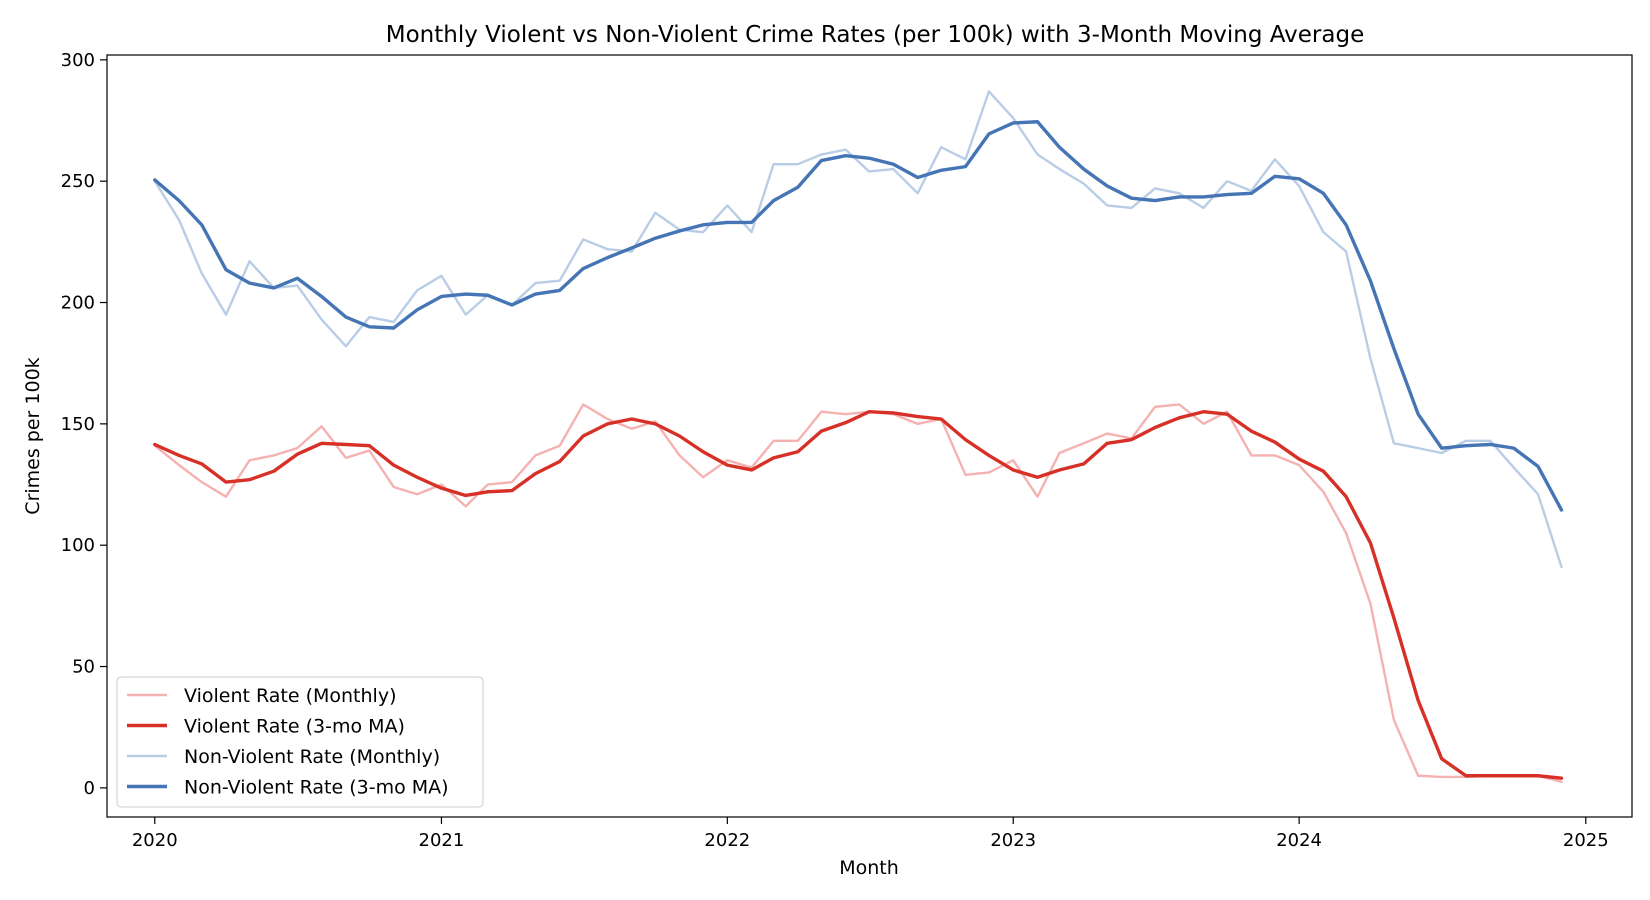 This screenshot has height=900, width=1650. Describe the element at coordinates (290, 696) in the screenshot. I see `legend-label: Violent Rate (Monthly)` at that location.